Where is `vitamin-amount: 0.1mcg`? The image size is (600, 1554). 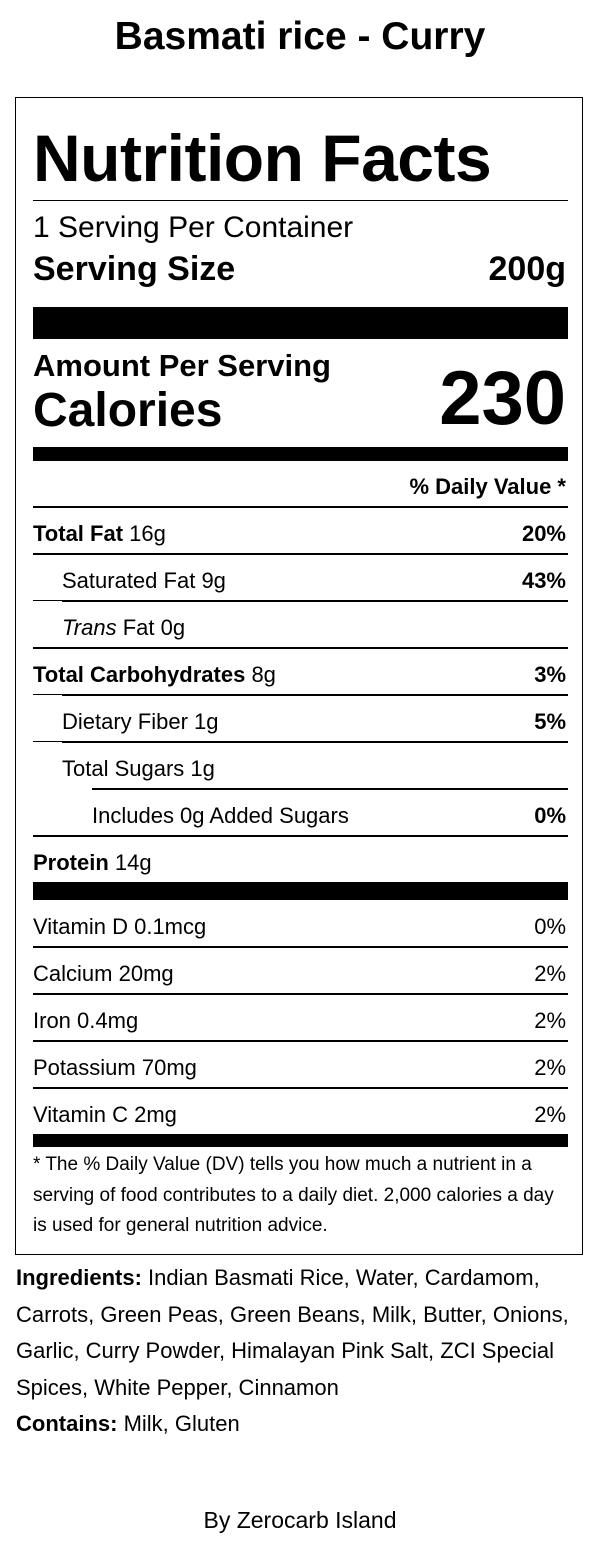
vitamin-amount: 0.1mcg is located at coordinates (170, 926).